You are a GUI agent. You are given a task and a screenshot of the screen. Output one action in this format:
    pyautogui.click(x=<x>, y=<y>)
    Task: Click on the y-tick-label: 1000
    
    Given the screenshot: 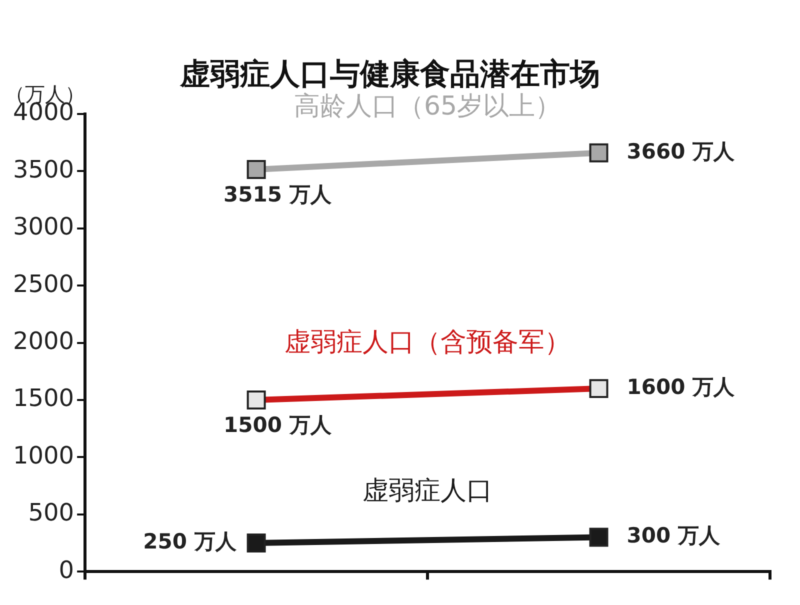 What is the action you would take?
    pyautogui.click(x=43, y=455)
    